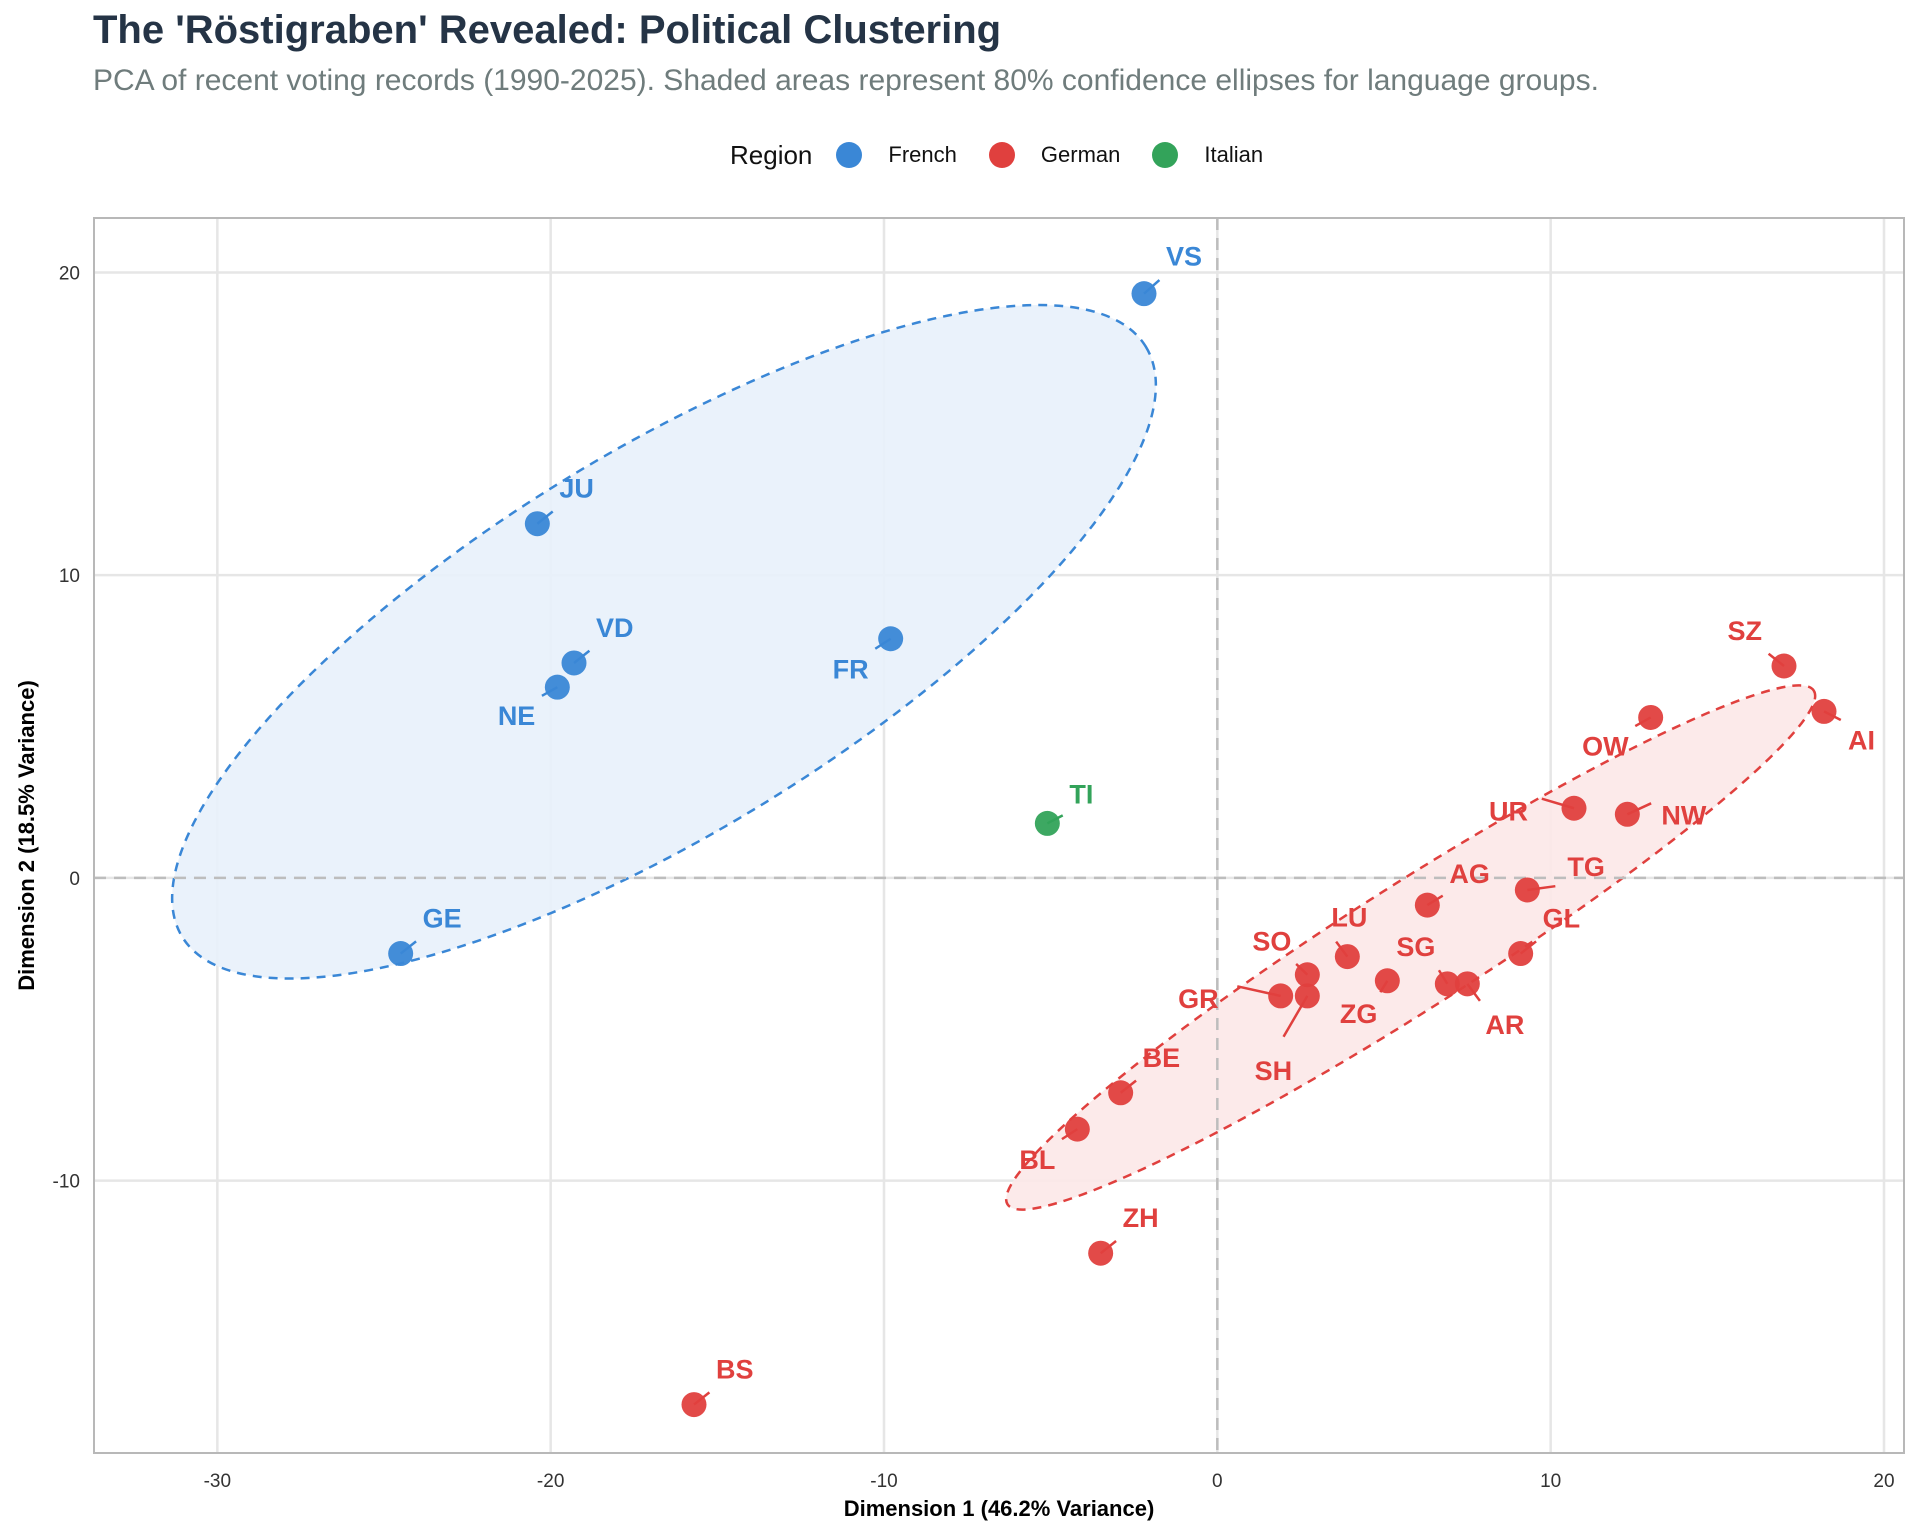 This screenshot has width=1920, height=1536. I want to click on point-label-sz: SZ, so click(1744, 631).